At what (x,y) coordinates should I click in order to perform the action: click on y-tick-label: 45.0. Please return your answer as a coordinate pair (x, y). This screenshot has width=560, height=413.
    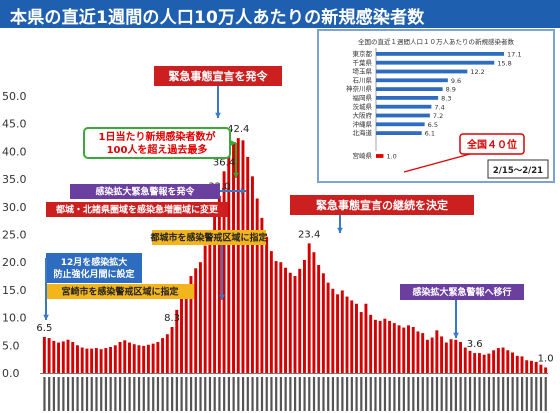
    Looking at the image, I should click on (14, 124).